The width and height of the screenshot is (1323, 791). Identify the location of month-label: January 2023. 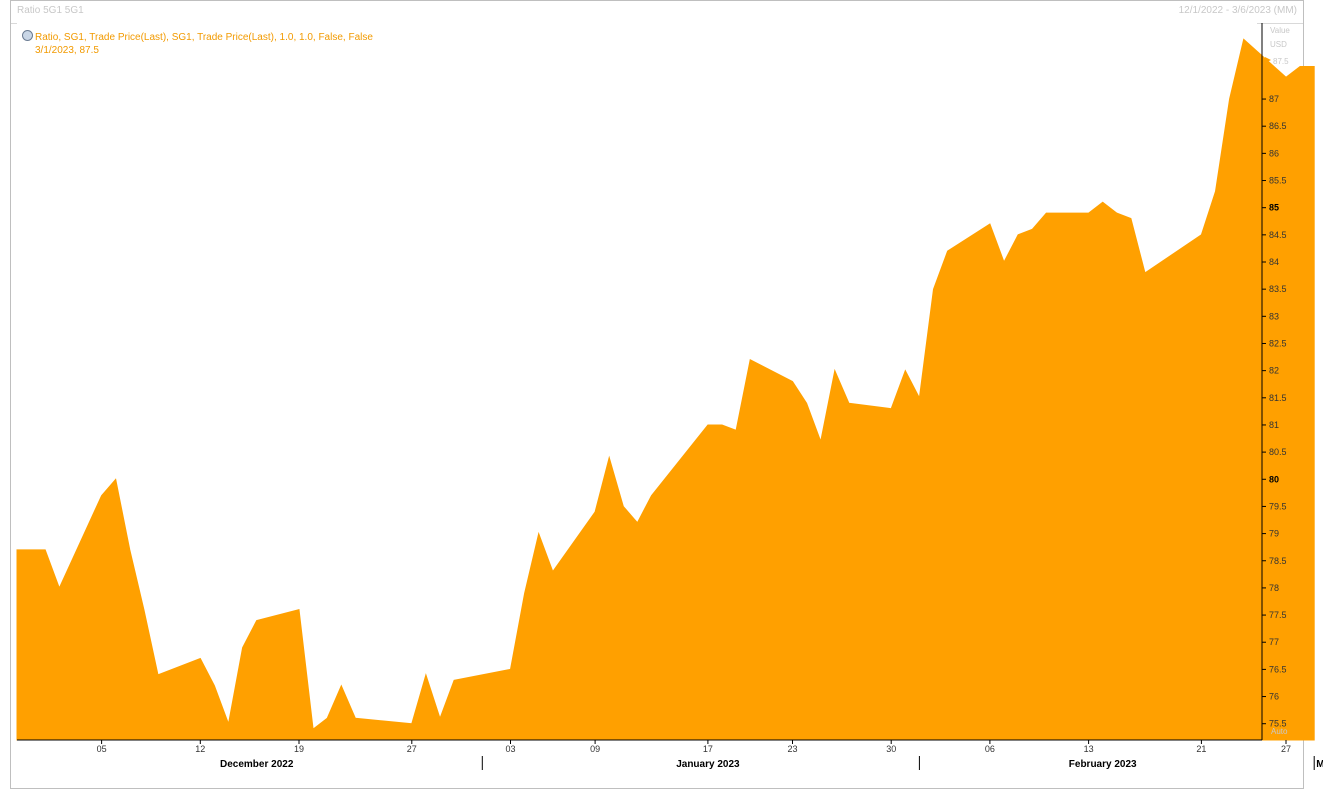
(708, 764).